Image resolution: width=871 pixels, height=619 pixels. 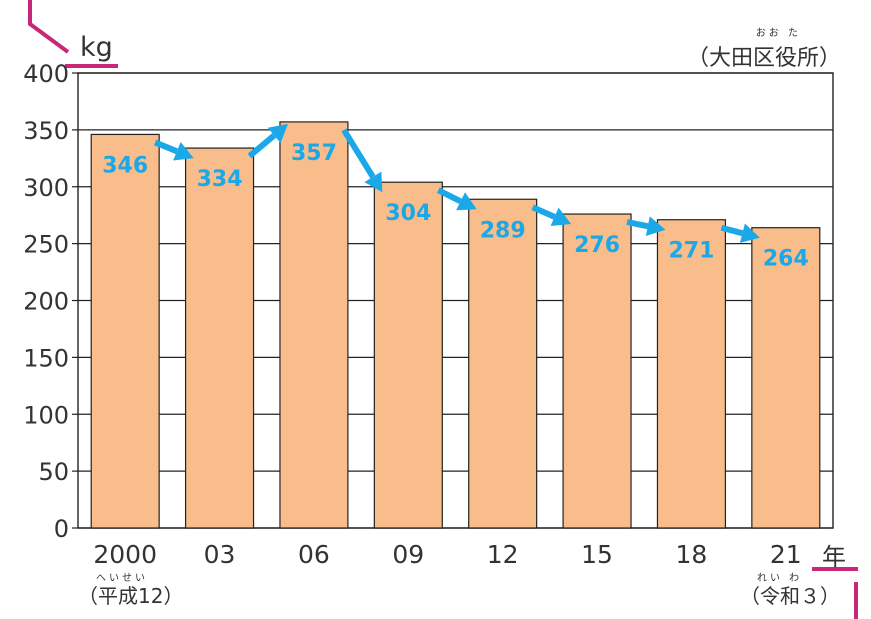 What do you see at coordinates (780, 578) in the screenshot?
I see `last-era-ruby: れい わ` at bounding box center [780, 578].